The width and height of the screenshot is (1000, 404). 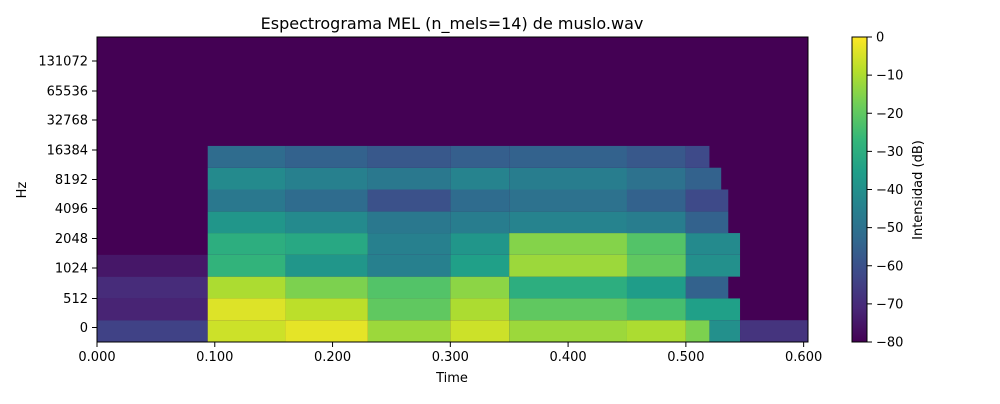 I want to click on y-tick-label: 1024, so click(x=71, y=269).